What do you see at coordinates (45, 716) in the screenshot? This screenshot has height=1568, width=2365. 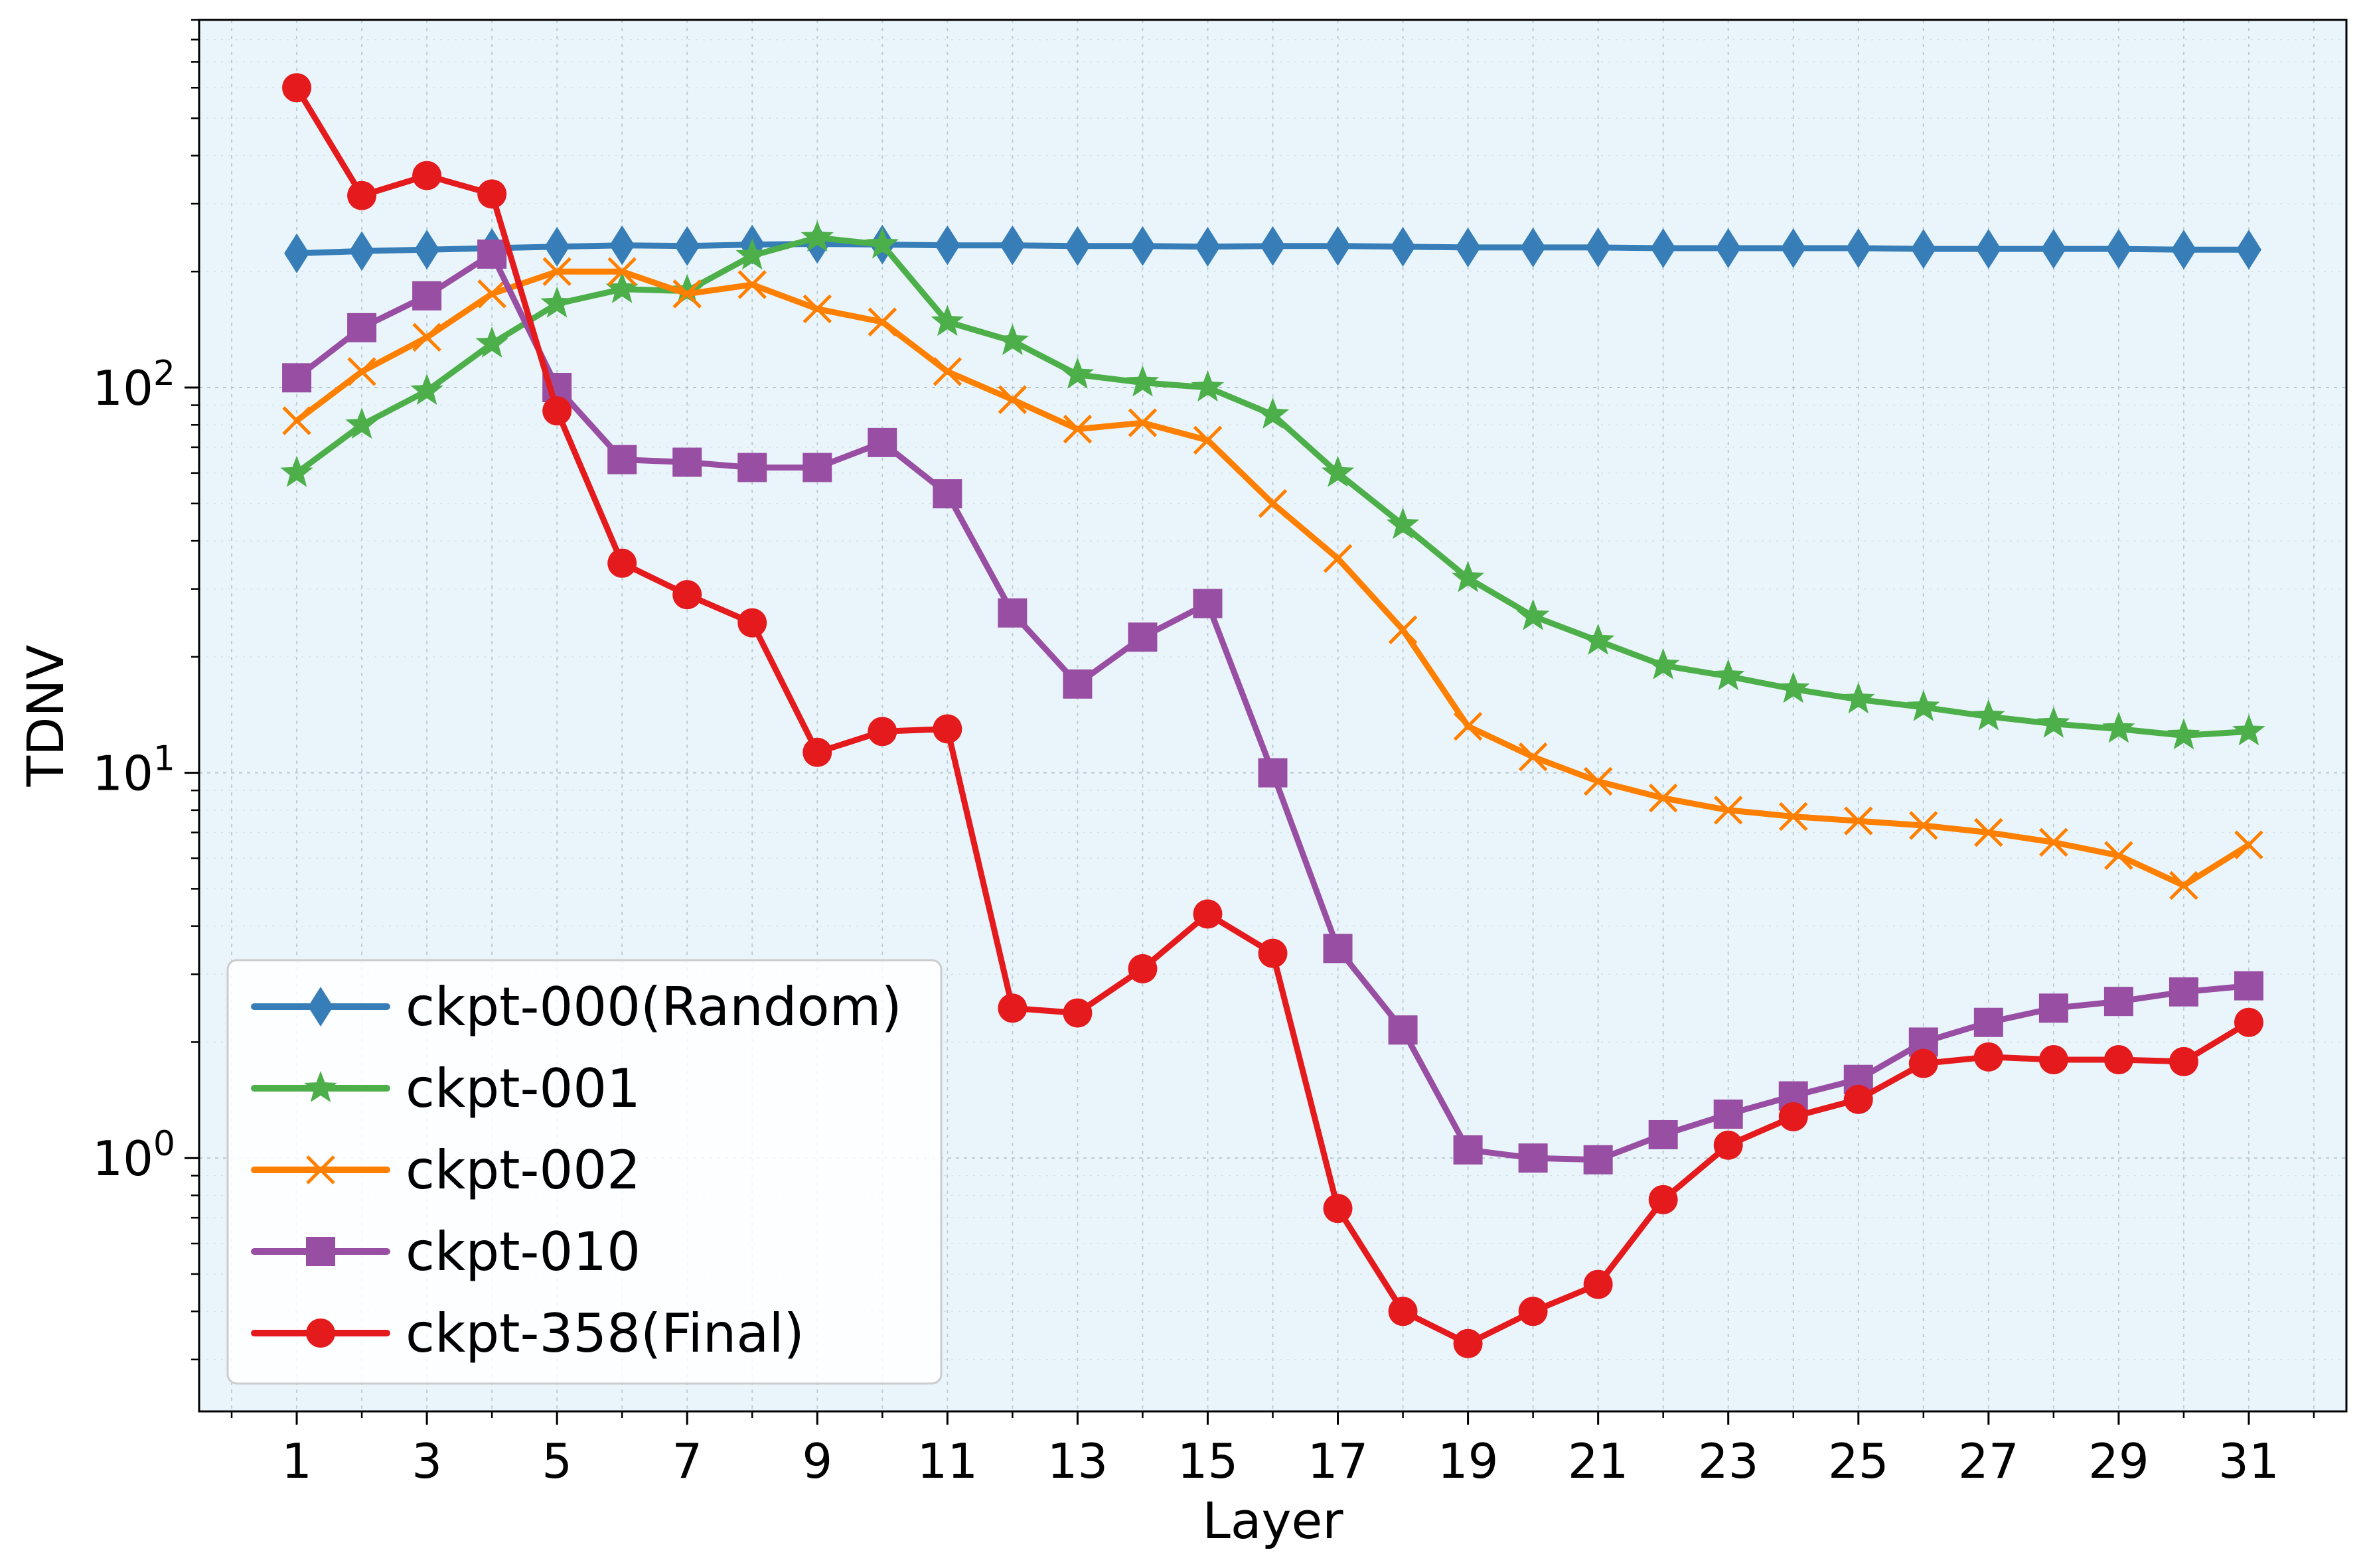 I see `y-axis-label: TDNV` at bounding box center [45, 716].